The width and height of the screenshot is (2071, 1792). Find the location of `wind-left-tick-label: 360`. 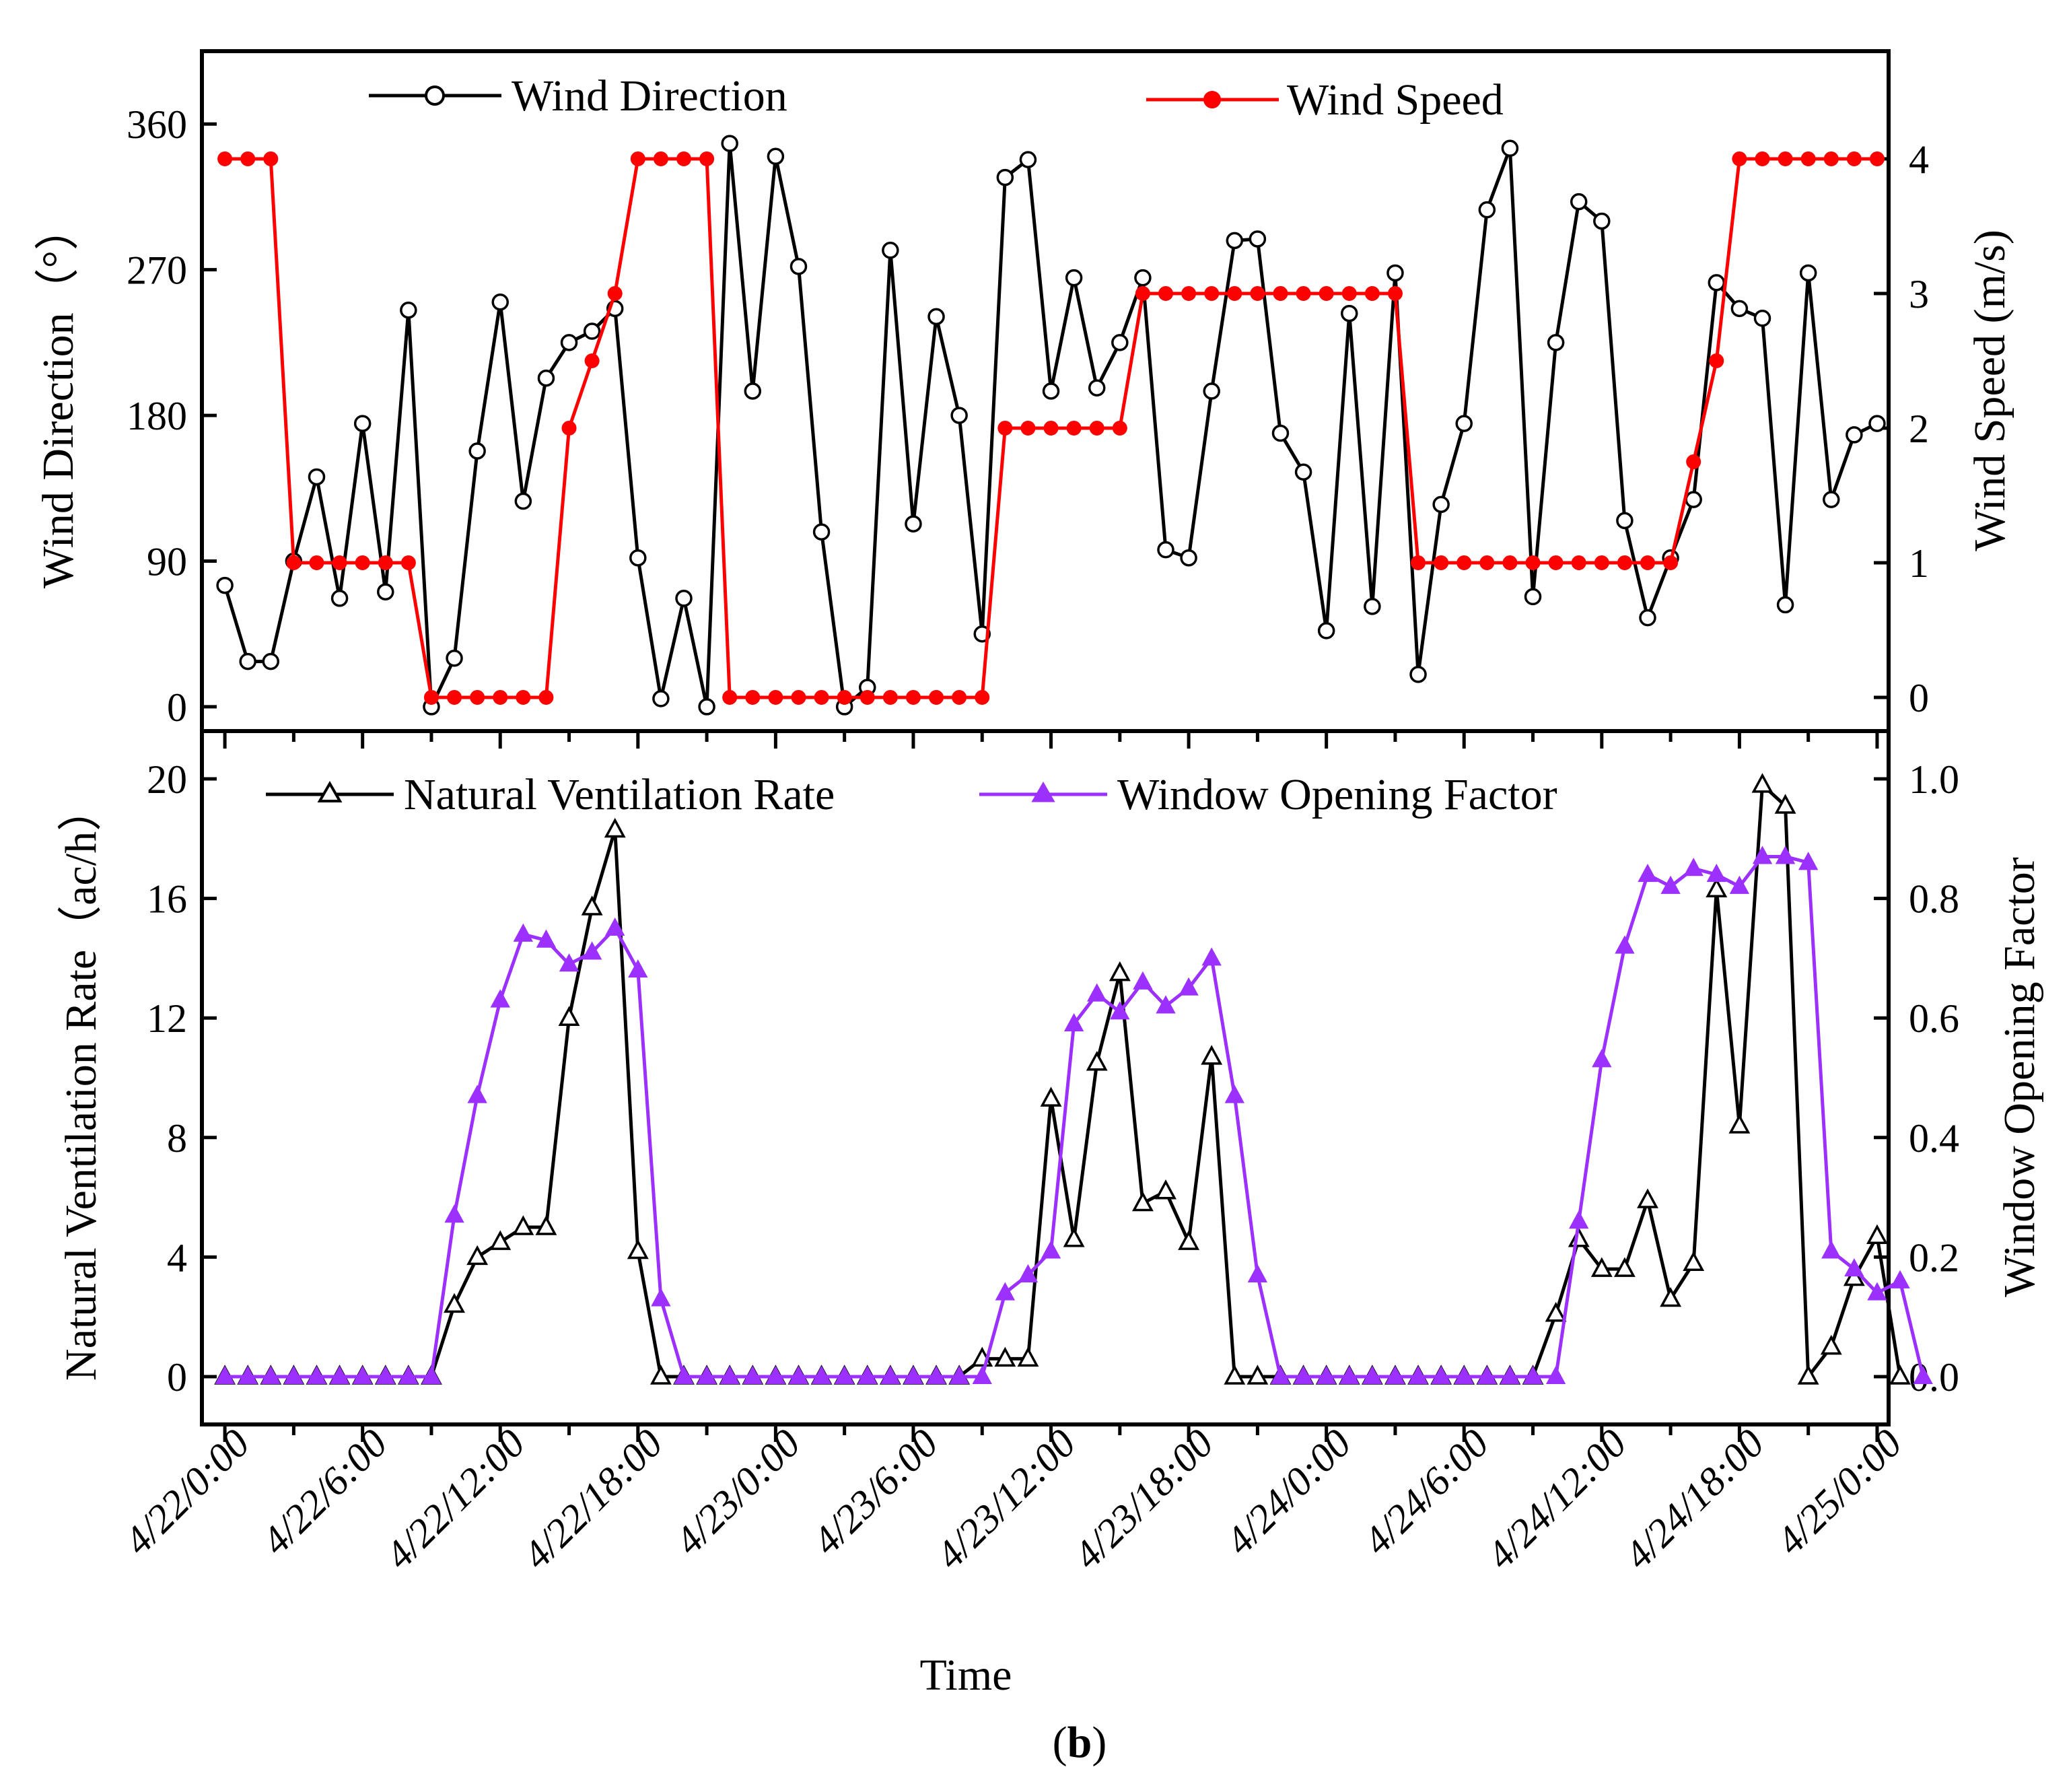

wind-left-tick-label: 360 is located at coordinates (157, 124).